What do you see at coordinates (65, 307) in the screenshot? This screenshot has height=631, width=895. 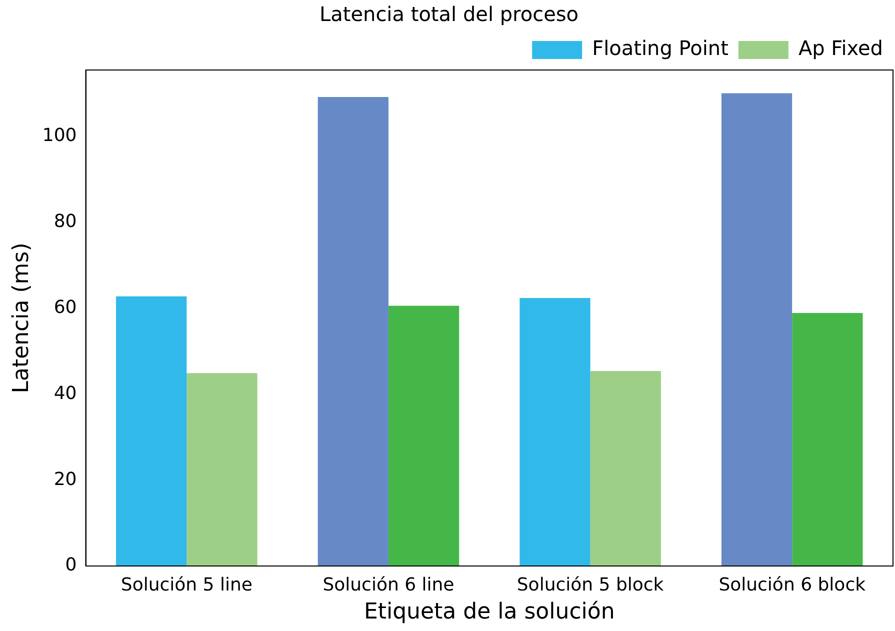 I see `y-tick-label: 60` at bounding box center [65, 307].